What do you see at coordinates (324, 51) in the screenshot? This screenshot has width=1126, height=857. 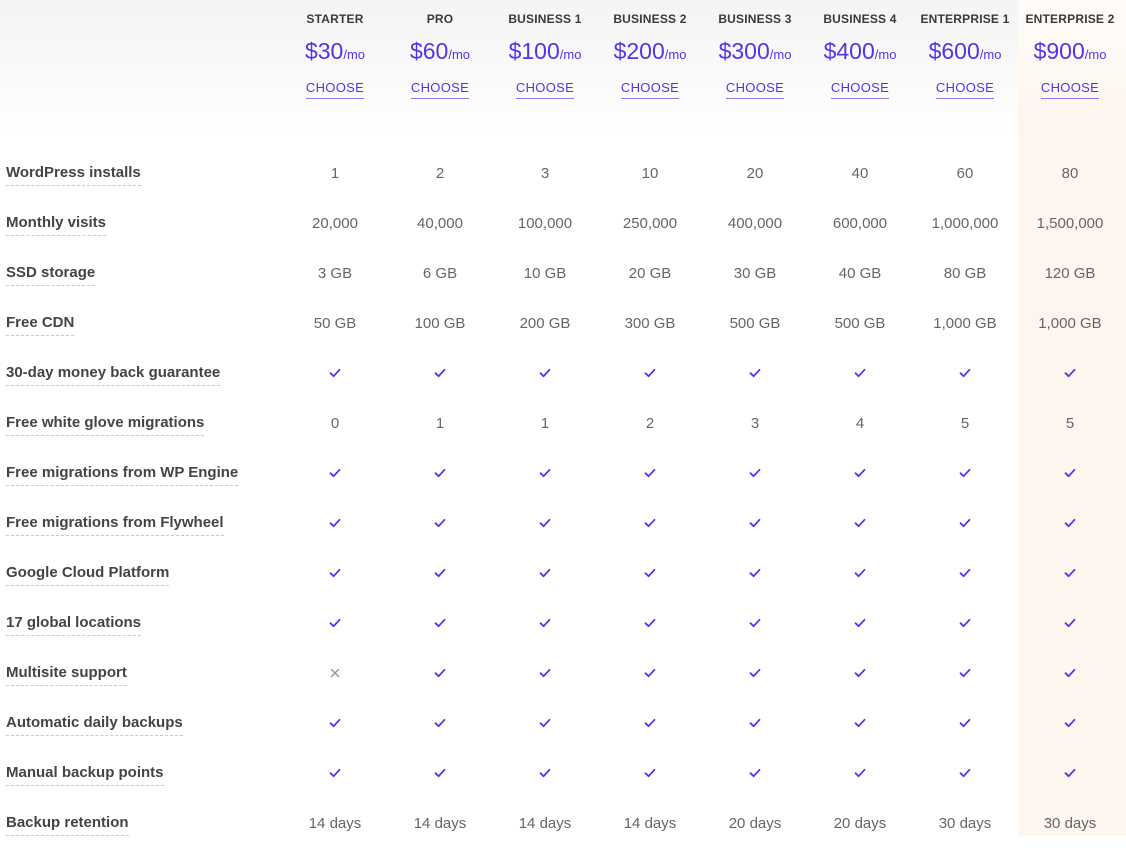 I see `price-amount: $30` at bounding box center [324, 51].